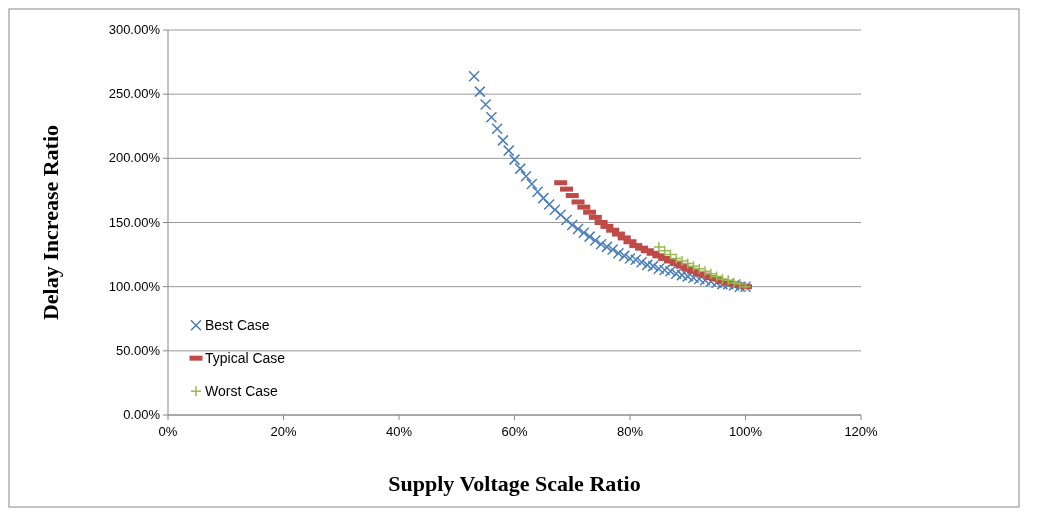 The width and height of the screenshot is (1039, 527). Describe the element at coordinates (134, 94) in the screenshot. I see `y-tick-label: 250.00%` at that location.